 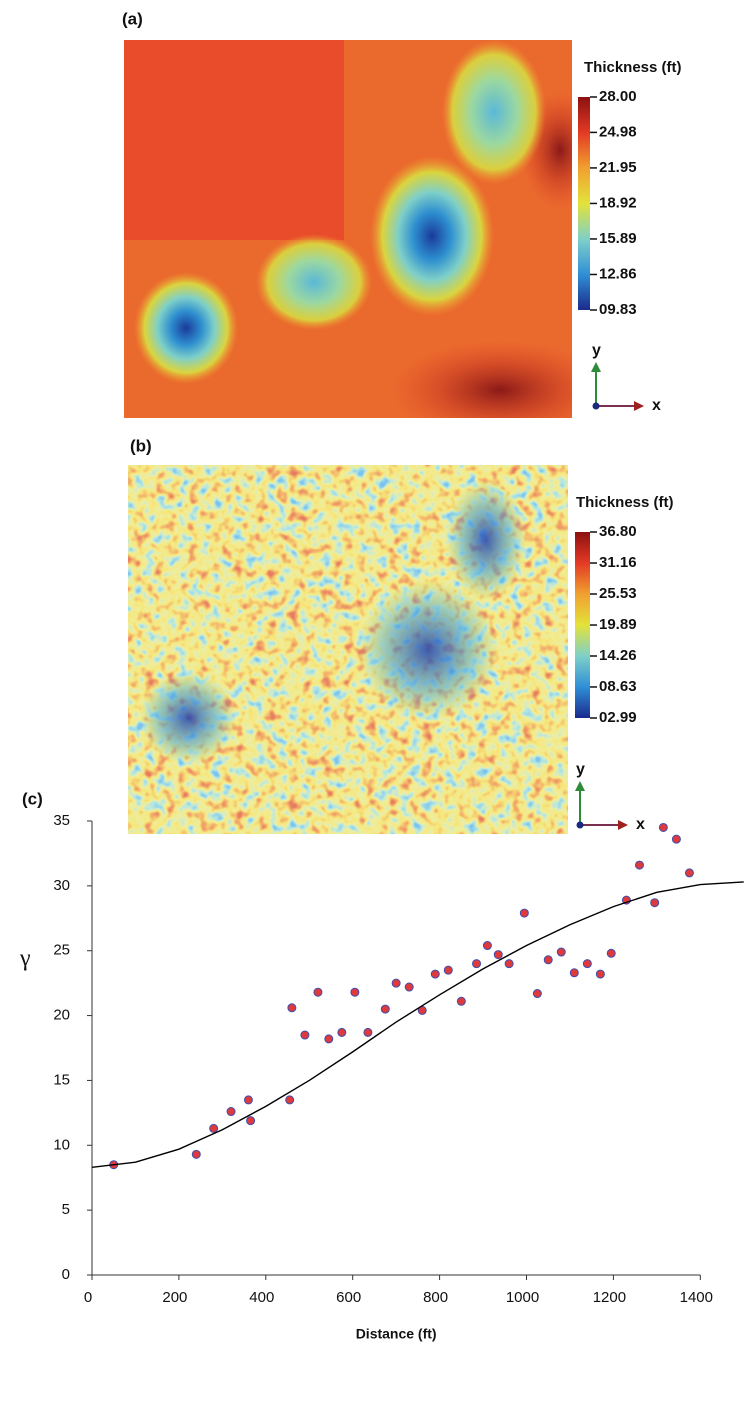 What do you see at coordinates (66, 1209) in the screenshot?
I see `y-tick-label: 5` at bounding box center [66, 1209].